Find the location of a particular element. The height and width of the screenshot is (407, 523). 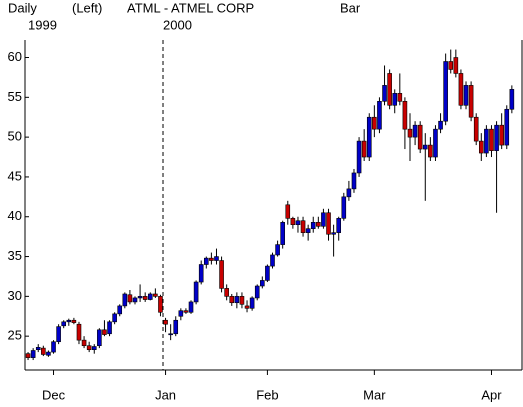

x-tick-label: Mar is located at coordinates (374, 394).